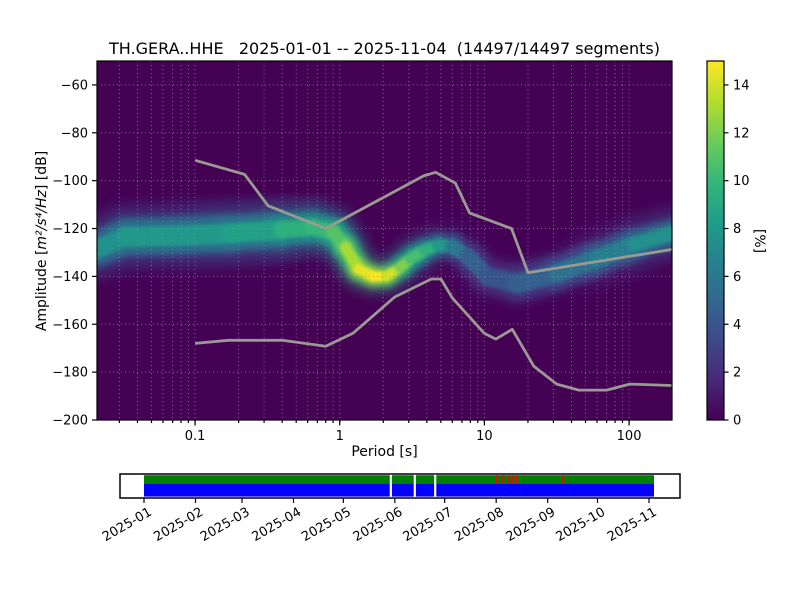 This screenshot has width=800, height=600. What do you see at coordinates (737, 421) in the screenshot?
I see `colorbar-tick-label: 0` at bounding box center [737, 421].